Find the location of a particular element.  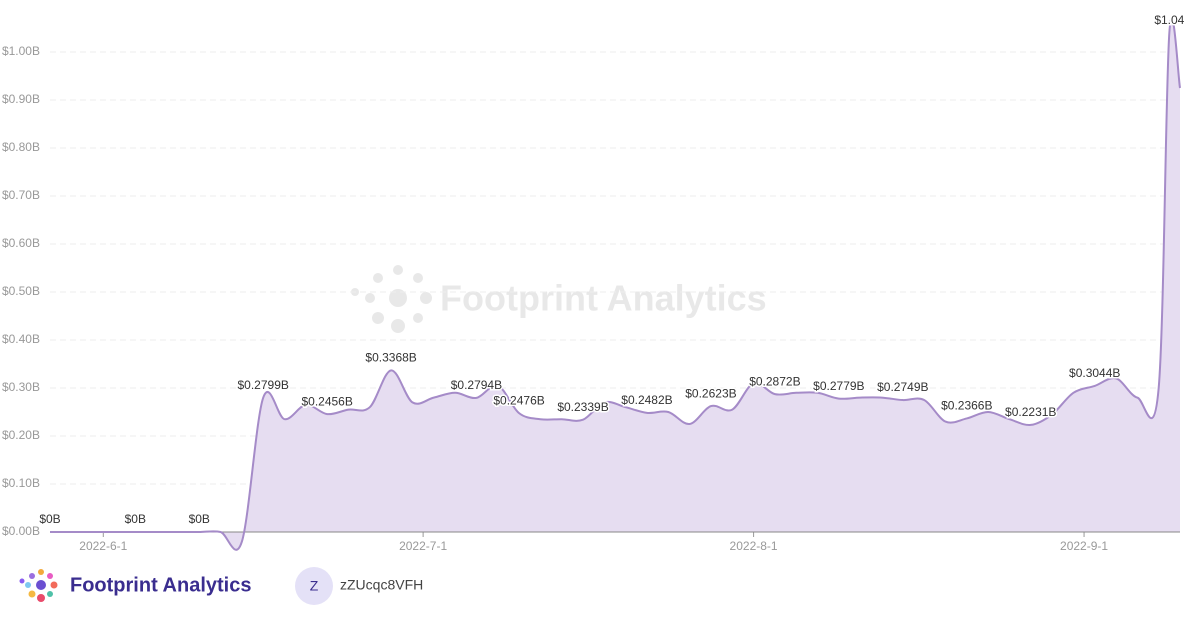

footer-logo: Footprint Analytics is located at coordinates (135, 585).